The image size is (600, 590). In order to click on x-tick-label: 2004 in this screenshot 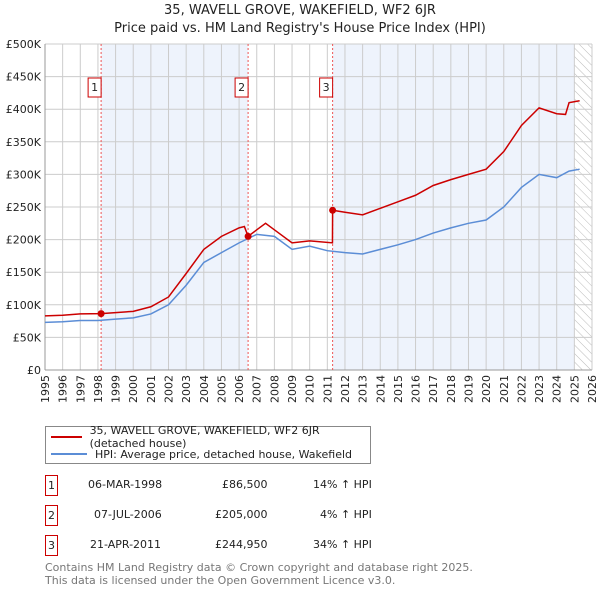, I will do `click(204, 389)`.